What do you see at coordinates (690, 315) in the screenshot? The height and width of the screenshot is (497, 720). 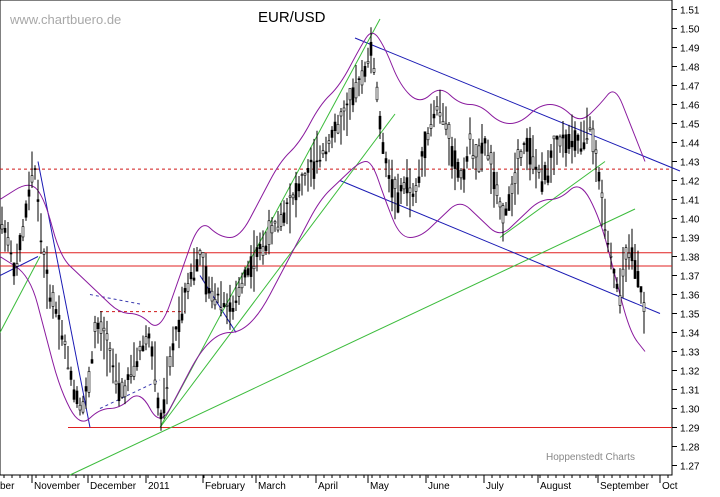 I see `y-tick-label: 1.35` at bounding box center [690, 315].